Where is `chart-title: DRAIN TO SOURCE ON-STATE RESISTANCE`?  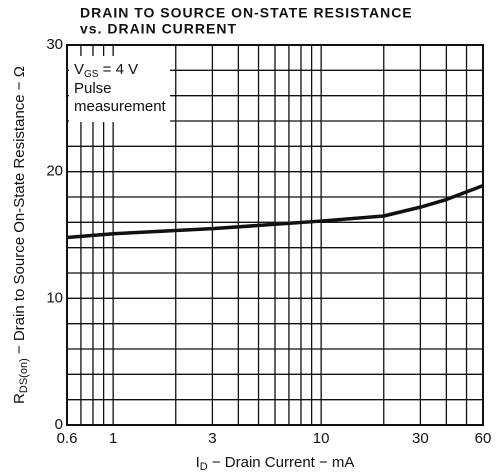 chart-title: DRAIN TO SOURCE ON-STATE RESISTANCE is located at coordinates (246, 13).